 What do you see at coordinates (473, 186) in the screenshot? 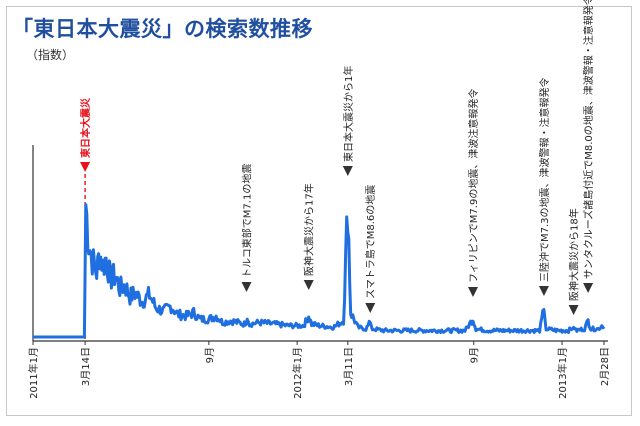
I see `event-label: フィリピンでM7.9の地震、津波注意報発令` at bounding box center [473, 186].